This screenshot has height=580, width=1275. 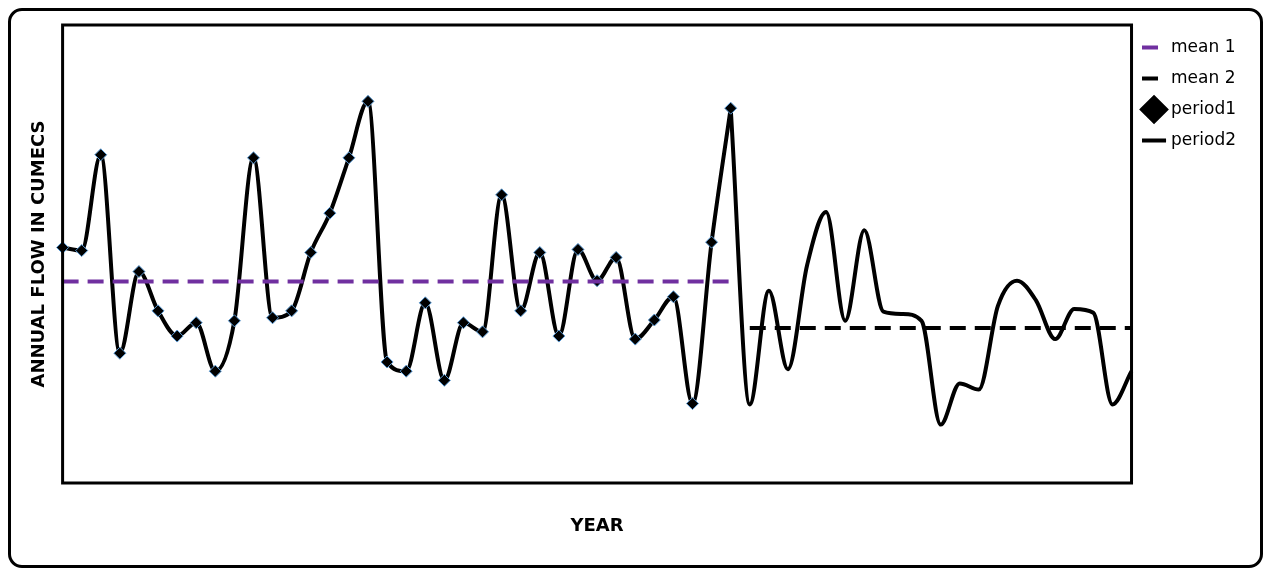 What do you see at coordinates (596, 524) in the screenshot?
I see `x-axis-title: YEAR` at bounding box center [596, 524].